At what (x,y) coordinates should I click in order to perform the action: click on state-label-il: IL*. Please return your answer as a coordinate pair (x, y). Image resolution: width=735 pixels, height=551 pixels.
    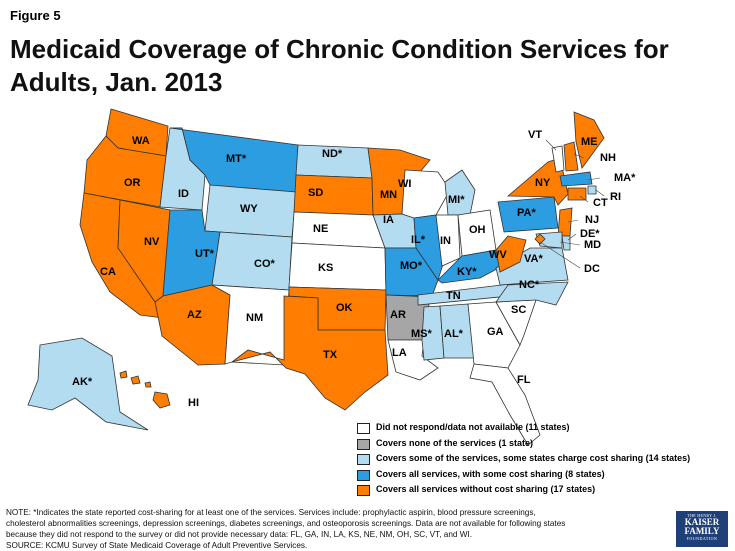
    Looking at the image, I should click on (418, 240).